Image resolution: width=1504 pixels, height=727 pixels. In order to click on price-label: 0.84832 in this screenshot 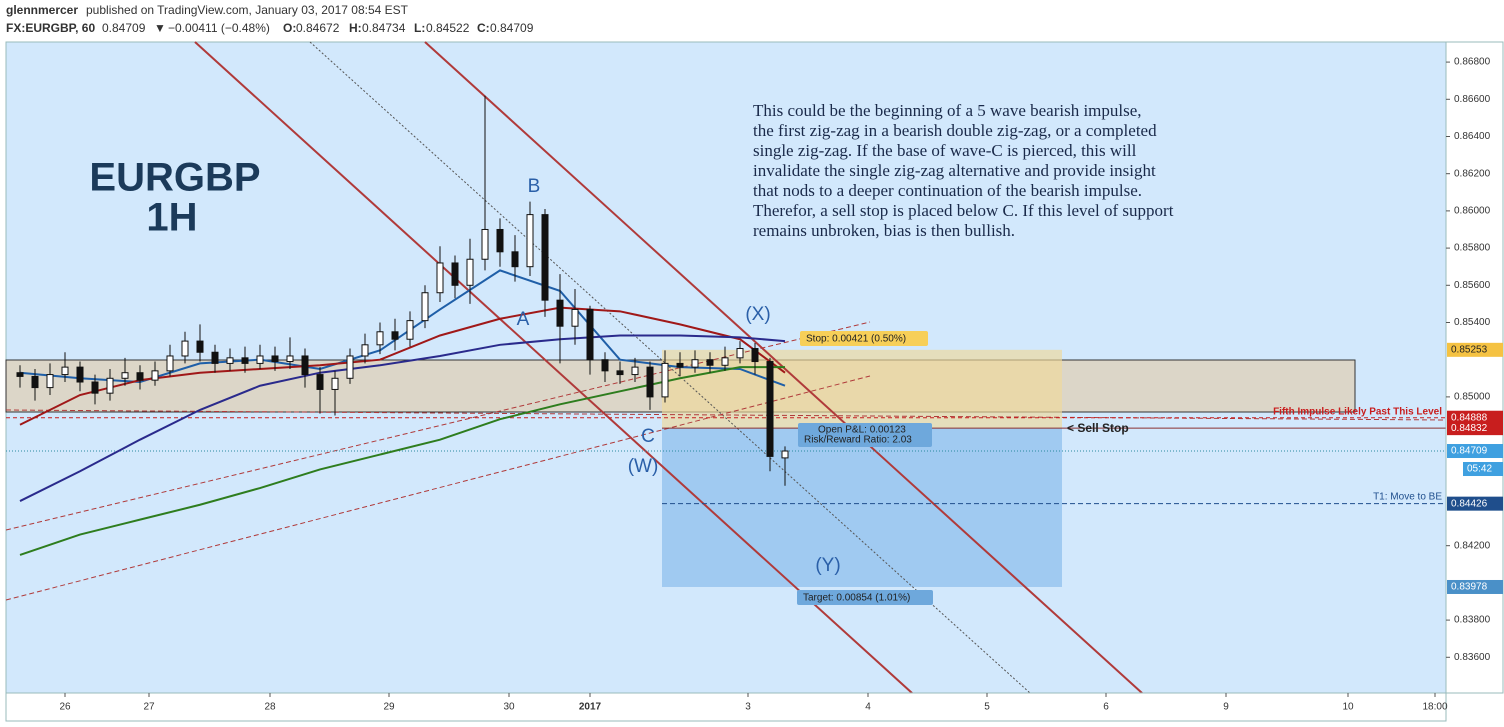, I will do `click(1469, 428)`.